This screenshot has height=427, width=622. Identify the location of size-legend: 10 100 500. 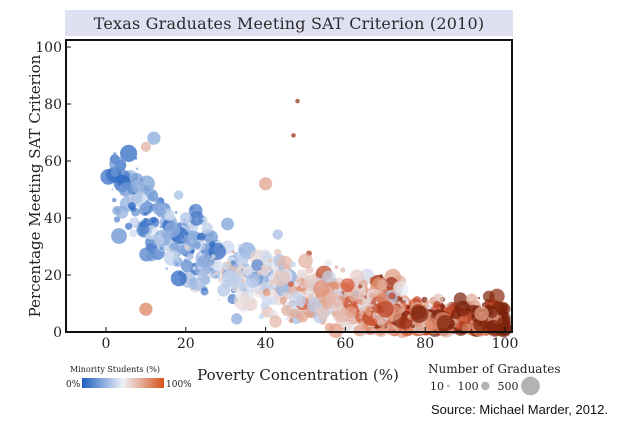
(485, 386).